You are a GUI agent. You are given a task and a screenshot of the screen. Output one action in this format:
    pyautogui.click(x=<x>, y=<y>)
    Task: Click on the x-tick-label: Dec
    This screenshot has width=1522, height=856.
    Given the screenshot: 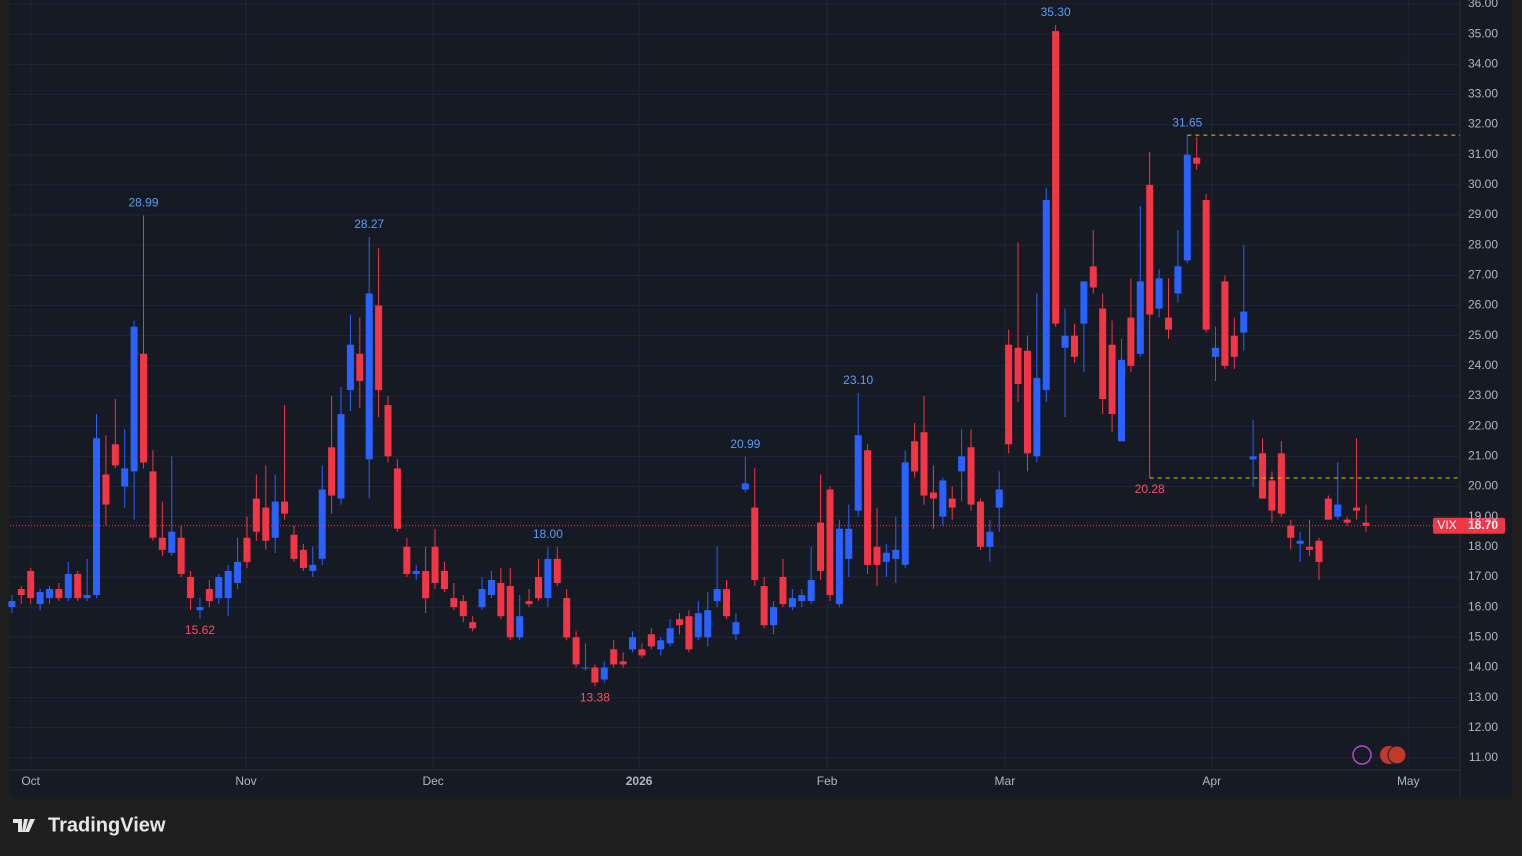 What is the action you would take?
    pyautogui.click(x=432, y=781)
    